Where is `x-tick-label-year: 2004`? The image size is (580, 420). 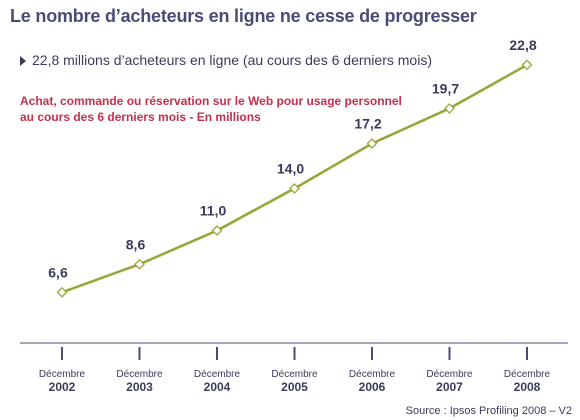
x-tick-label-year: 2004 is located at coordinates (217, 387).